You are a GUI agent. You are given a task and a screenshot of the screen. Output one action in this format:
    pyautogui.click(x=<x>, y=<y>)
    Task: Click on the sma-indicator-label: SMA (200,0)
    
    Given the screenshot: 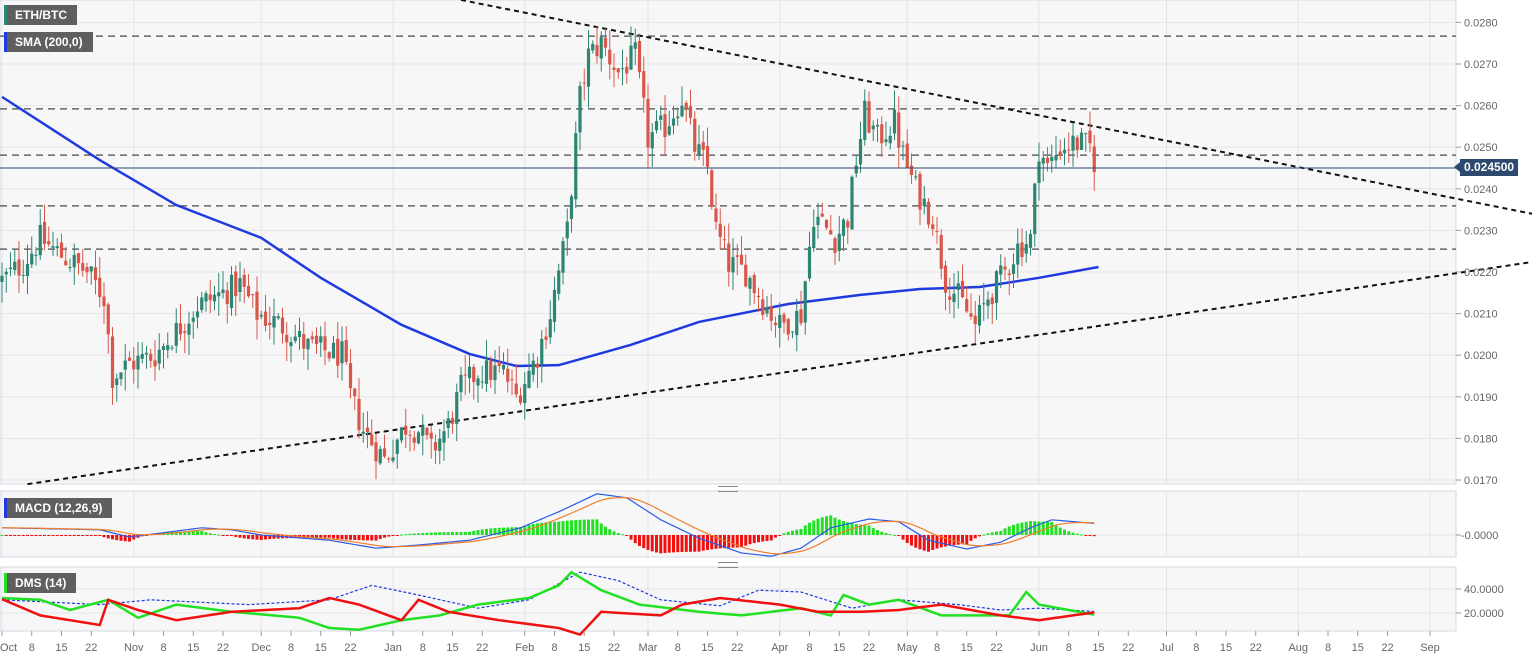 What is the action you would take?
    pyautogui.click(x=48, y=42)
    